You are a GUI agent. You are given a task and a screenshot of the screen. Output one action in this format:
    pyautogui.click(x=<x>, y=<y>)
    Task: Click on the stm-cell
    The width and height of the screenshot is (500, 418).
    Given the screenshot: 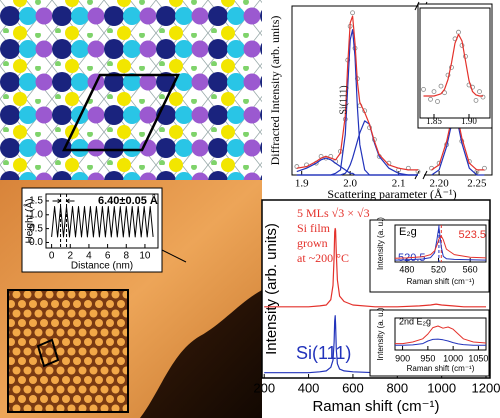 What is the action you would take?
    pyautogui.click(x=48, y=353)
    